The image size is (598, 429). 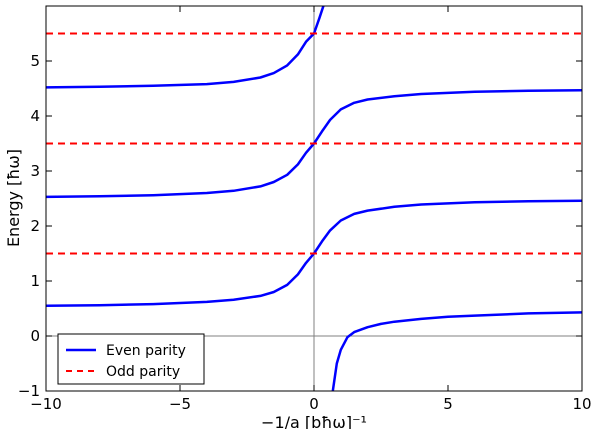 I want to click on y-tick-label: −1, so click(x=29, y=391).